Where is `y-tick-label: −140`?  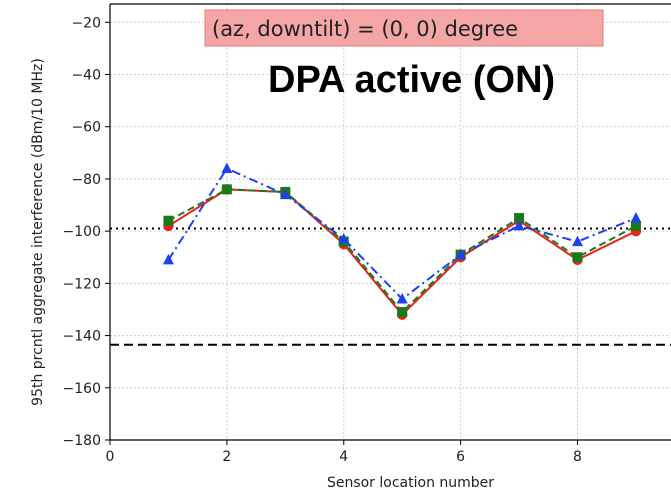
y-tick-label: −140 is located at coordinates (82, 337).